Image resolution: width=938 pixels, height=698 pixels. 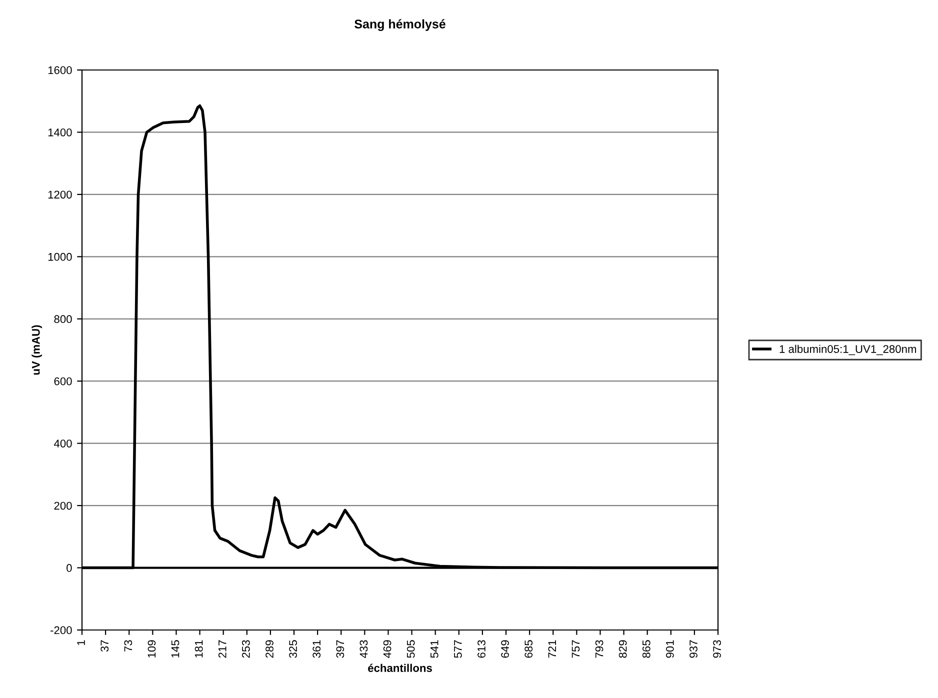 What do you see at coordinates (717, 649) in the screenshot?
I see `x-tick-label: 973` at bounding box center [717, 649].